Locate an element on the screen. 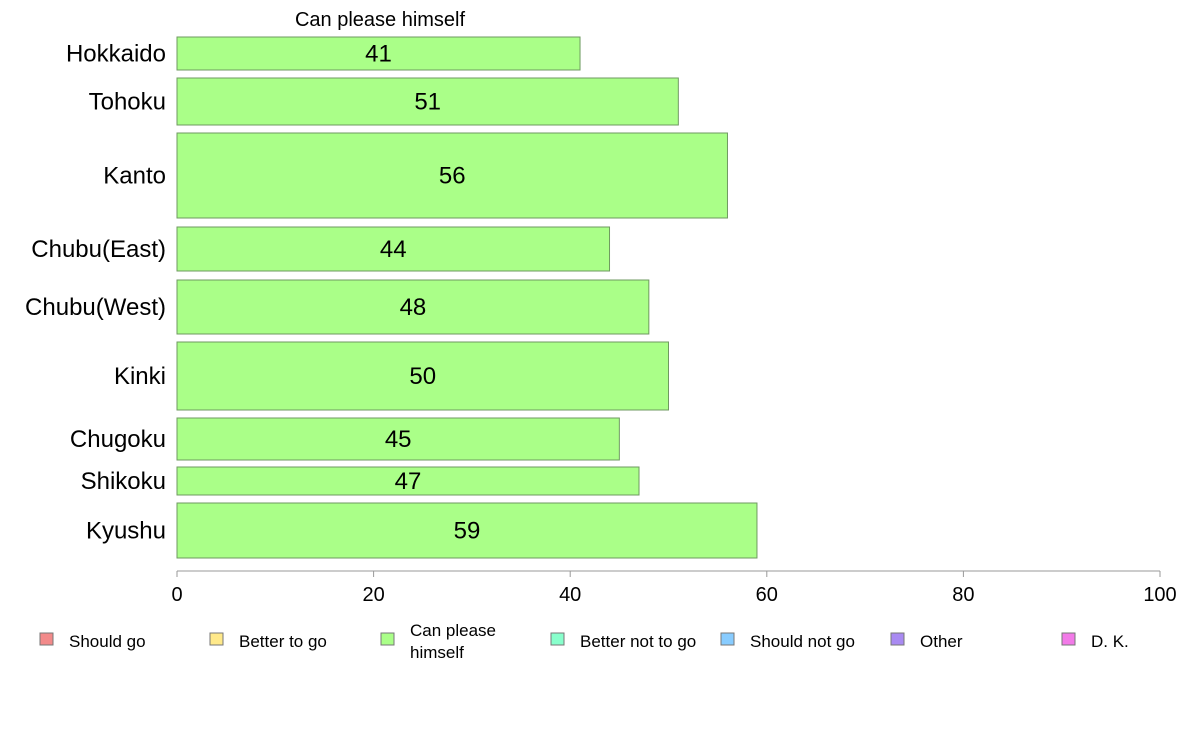  x-tick-label: 60 is located at coordinates (767, 595).